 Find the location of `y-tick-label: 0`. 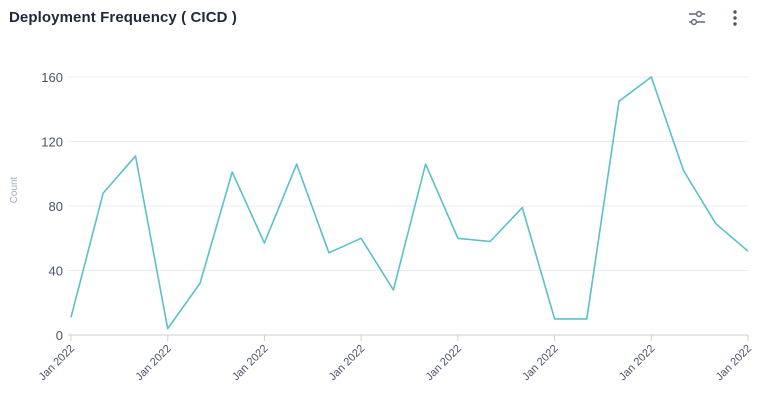

y-tick-label: 0 is located at coordinates (59, 335).